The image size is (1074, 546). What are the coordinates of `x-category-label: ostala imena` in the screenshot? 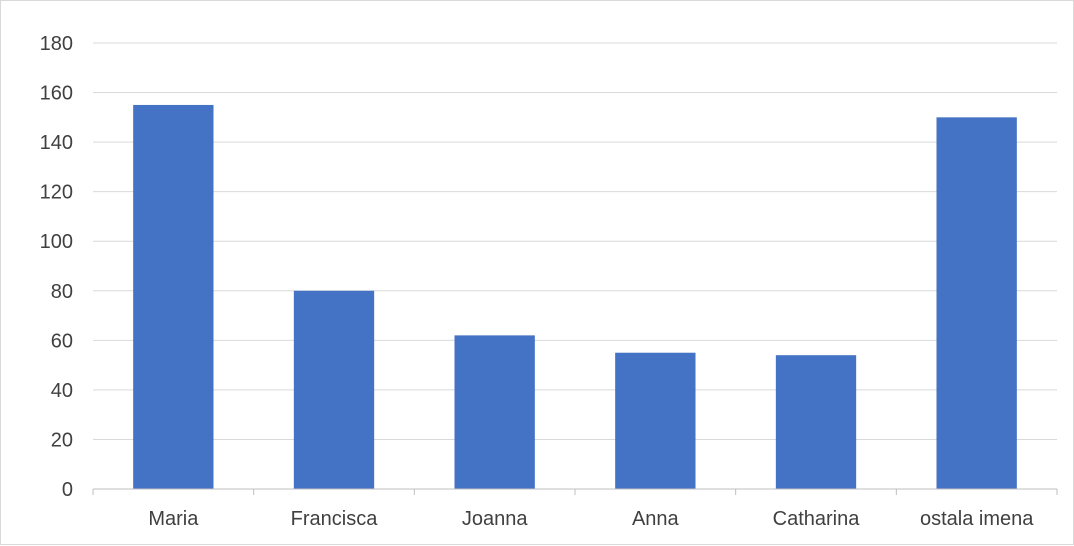 It's located at (977, 519).